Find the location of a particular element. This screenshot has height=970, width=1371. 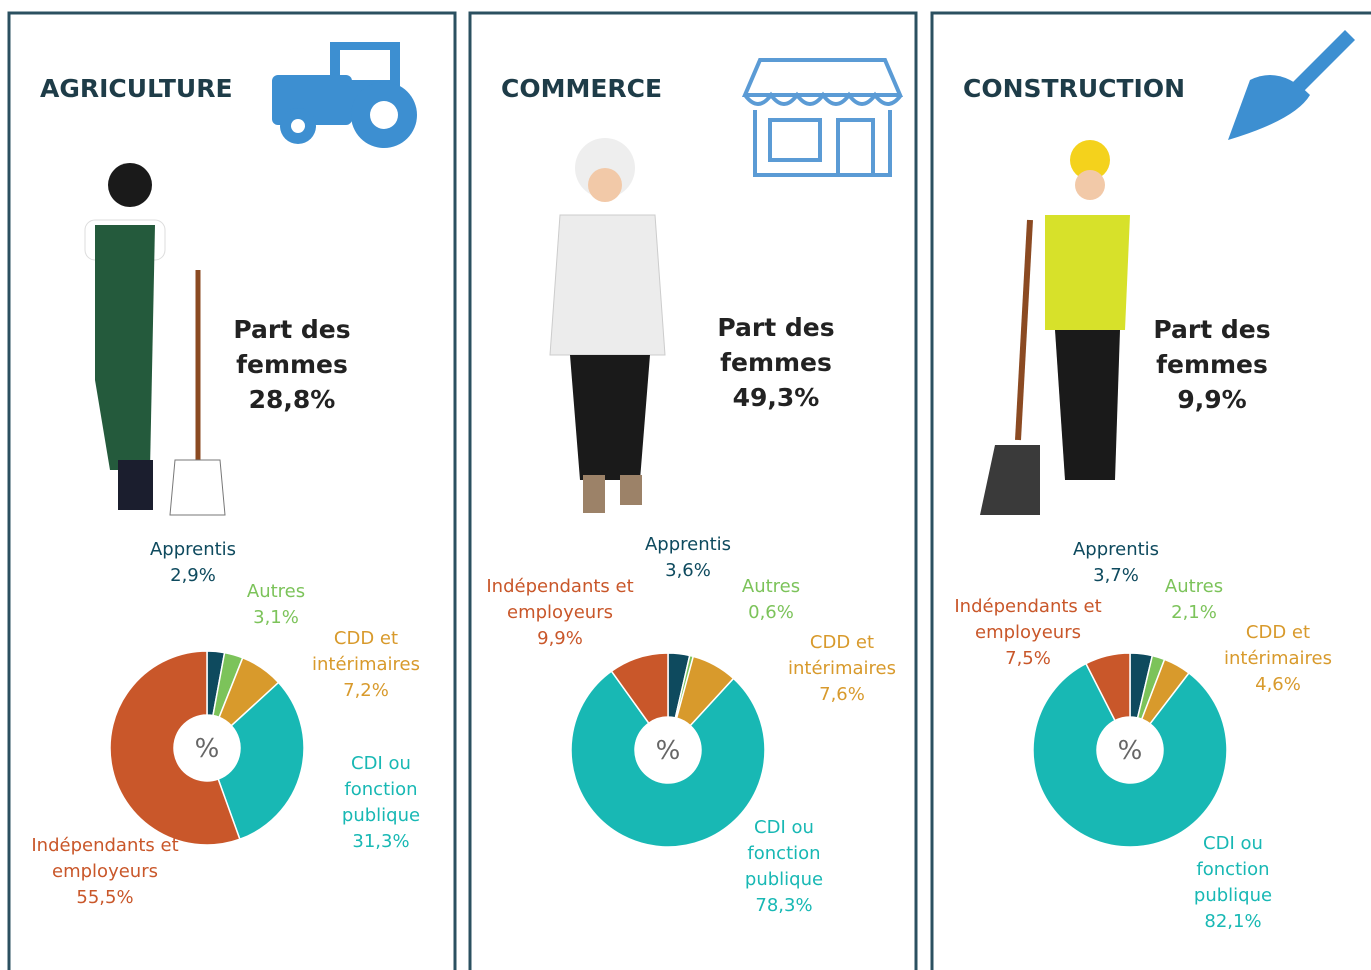

value-label: 9,9% is located at coordinates (560, 638).